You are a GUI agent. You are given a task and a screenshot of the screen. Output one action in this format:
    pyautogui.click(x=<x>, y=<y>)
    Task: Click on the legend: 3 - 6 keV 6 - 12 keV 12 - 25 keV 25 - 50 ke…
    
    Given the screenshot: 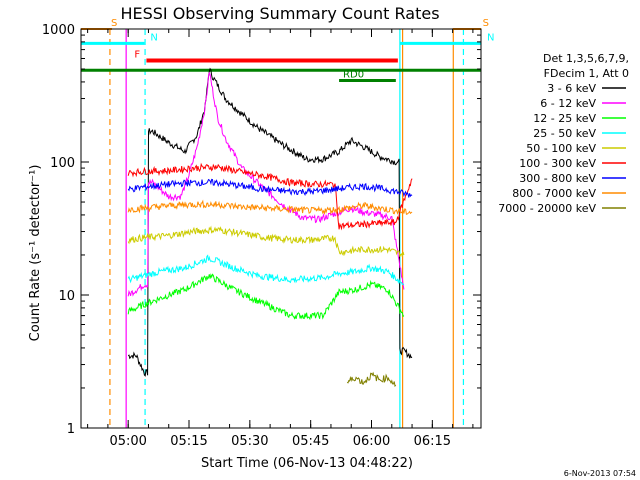 What is the action you would take?
    pyautogui.click(x=562, y=148)
    